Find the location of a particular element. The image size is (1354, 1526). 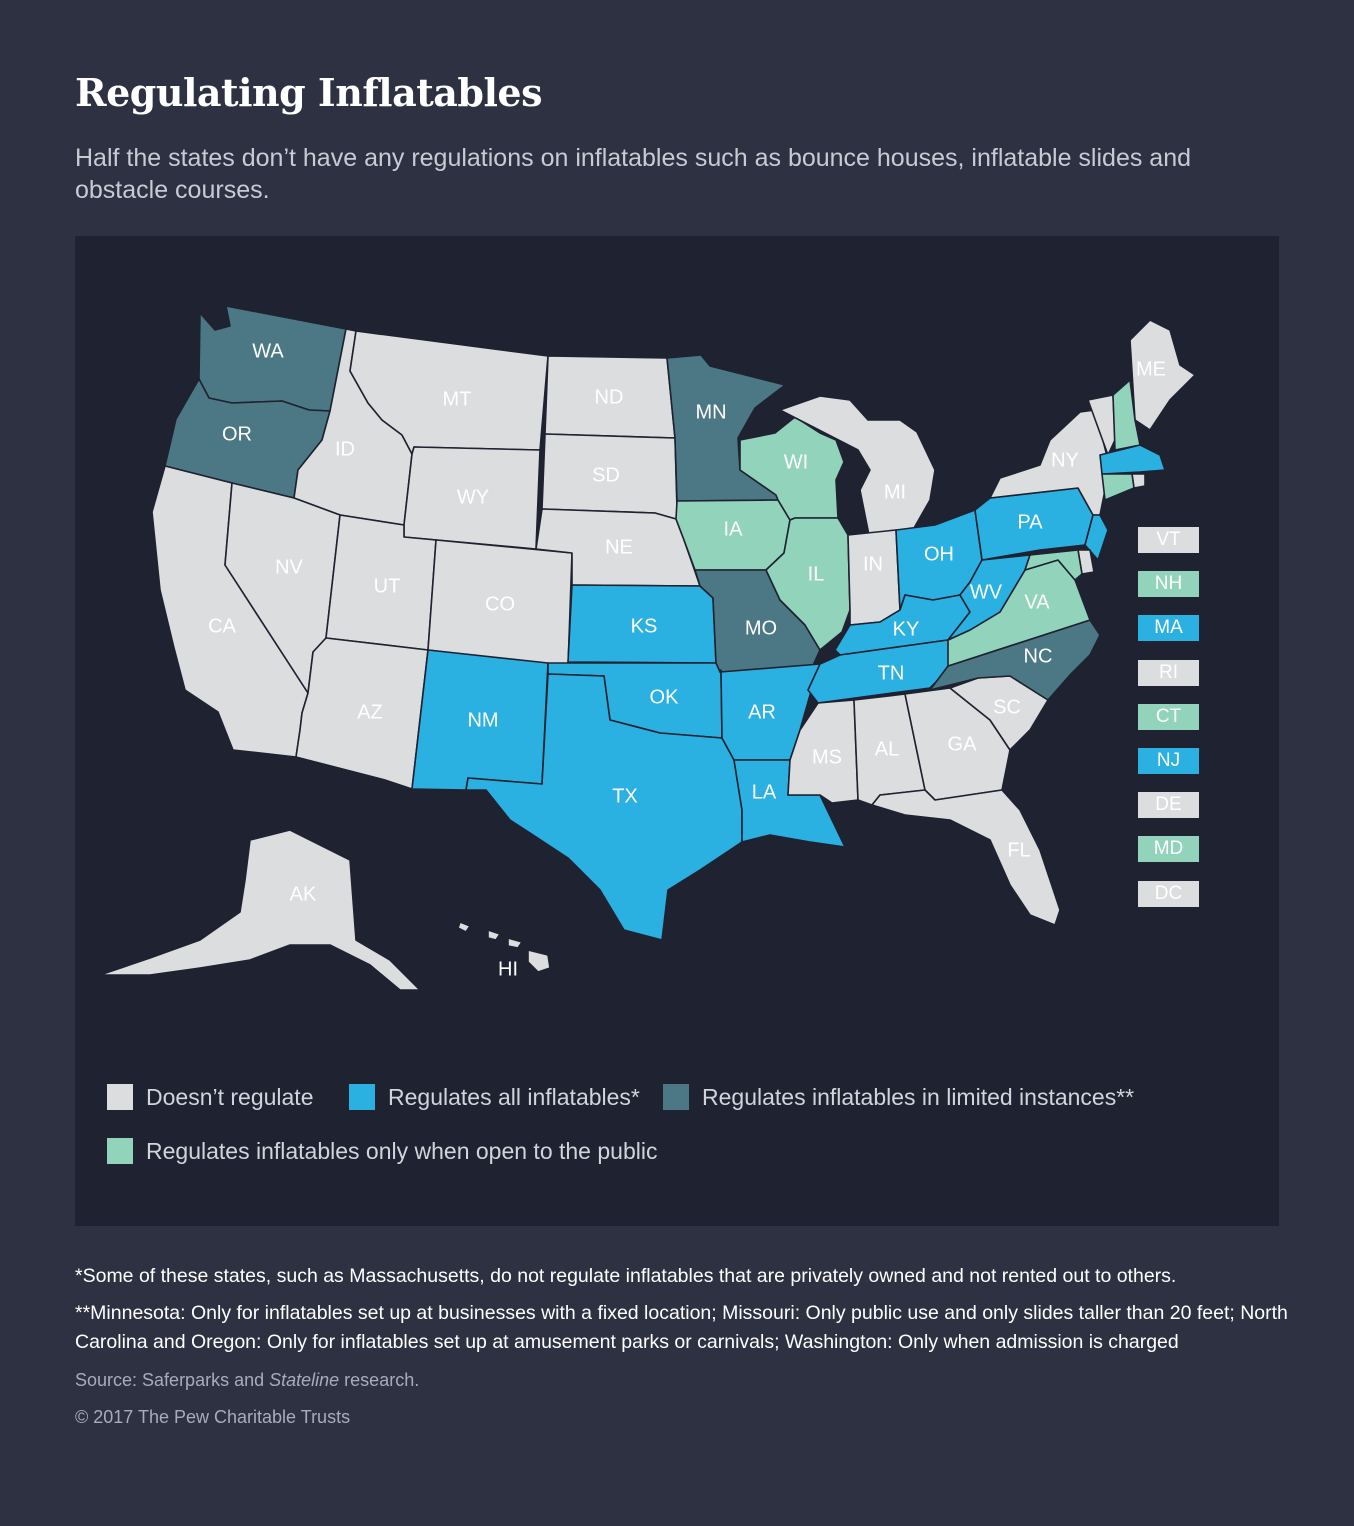

state-label-me: ME is located at coordinates (1151, 369).